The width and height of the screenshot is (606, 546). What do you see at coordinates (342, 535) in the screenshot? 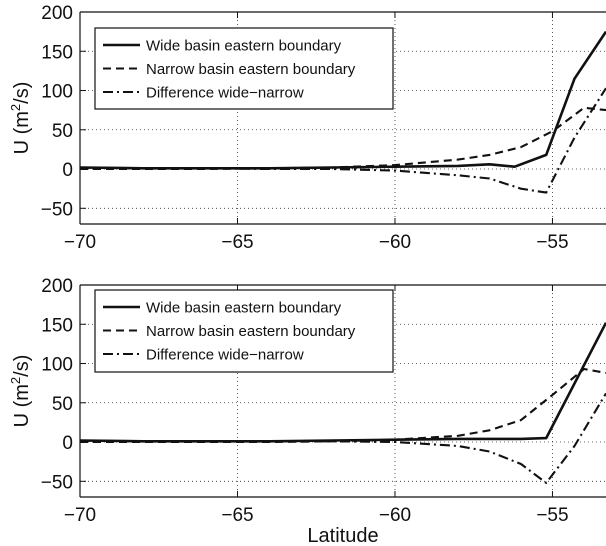
I see `x-axis-title: Latitude` at bounding box center [342, 535].